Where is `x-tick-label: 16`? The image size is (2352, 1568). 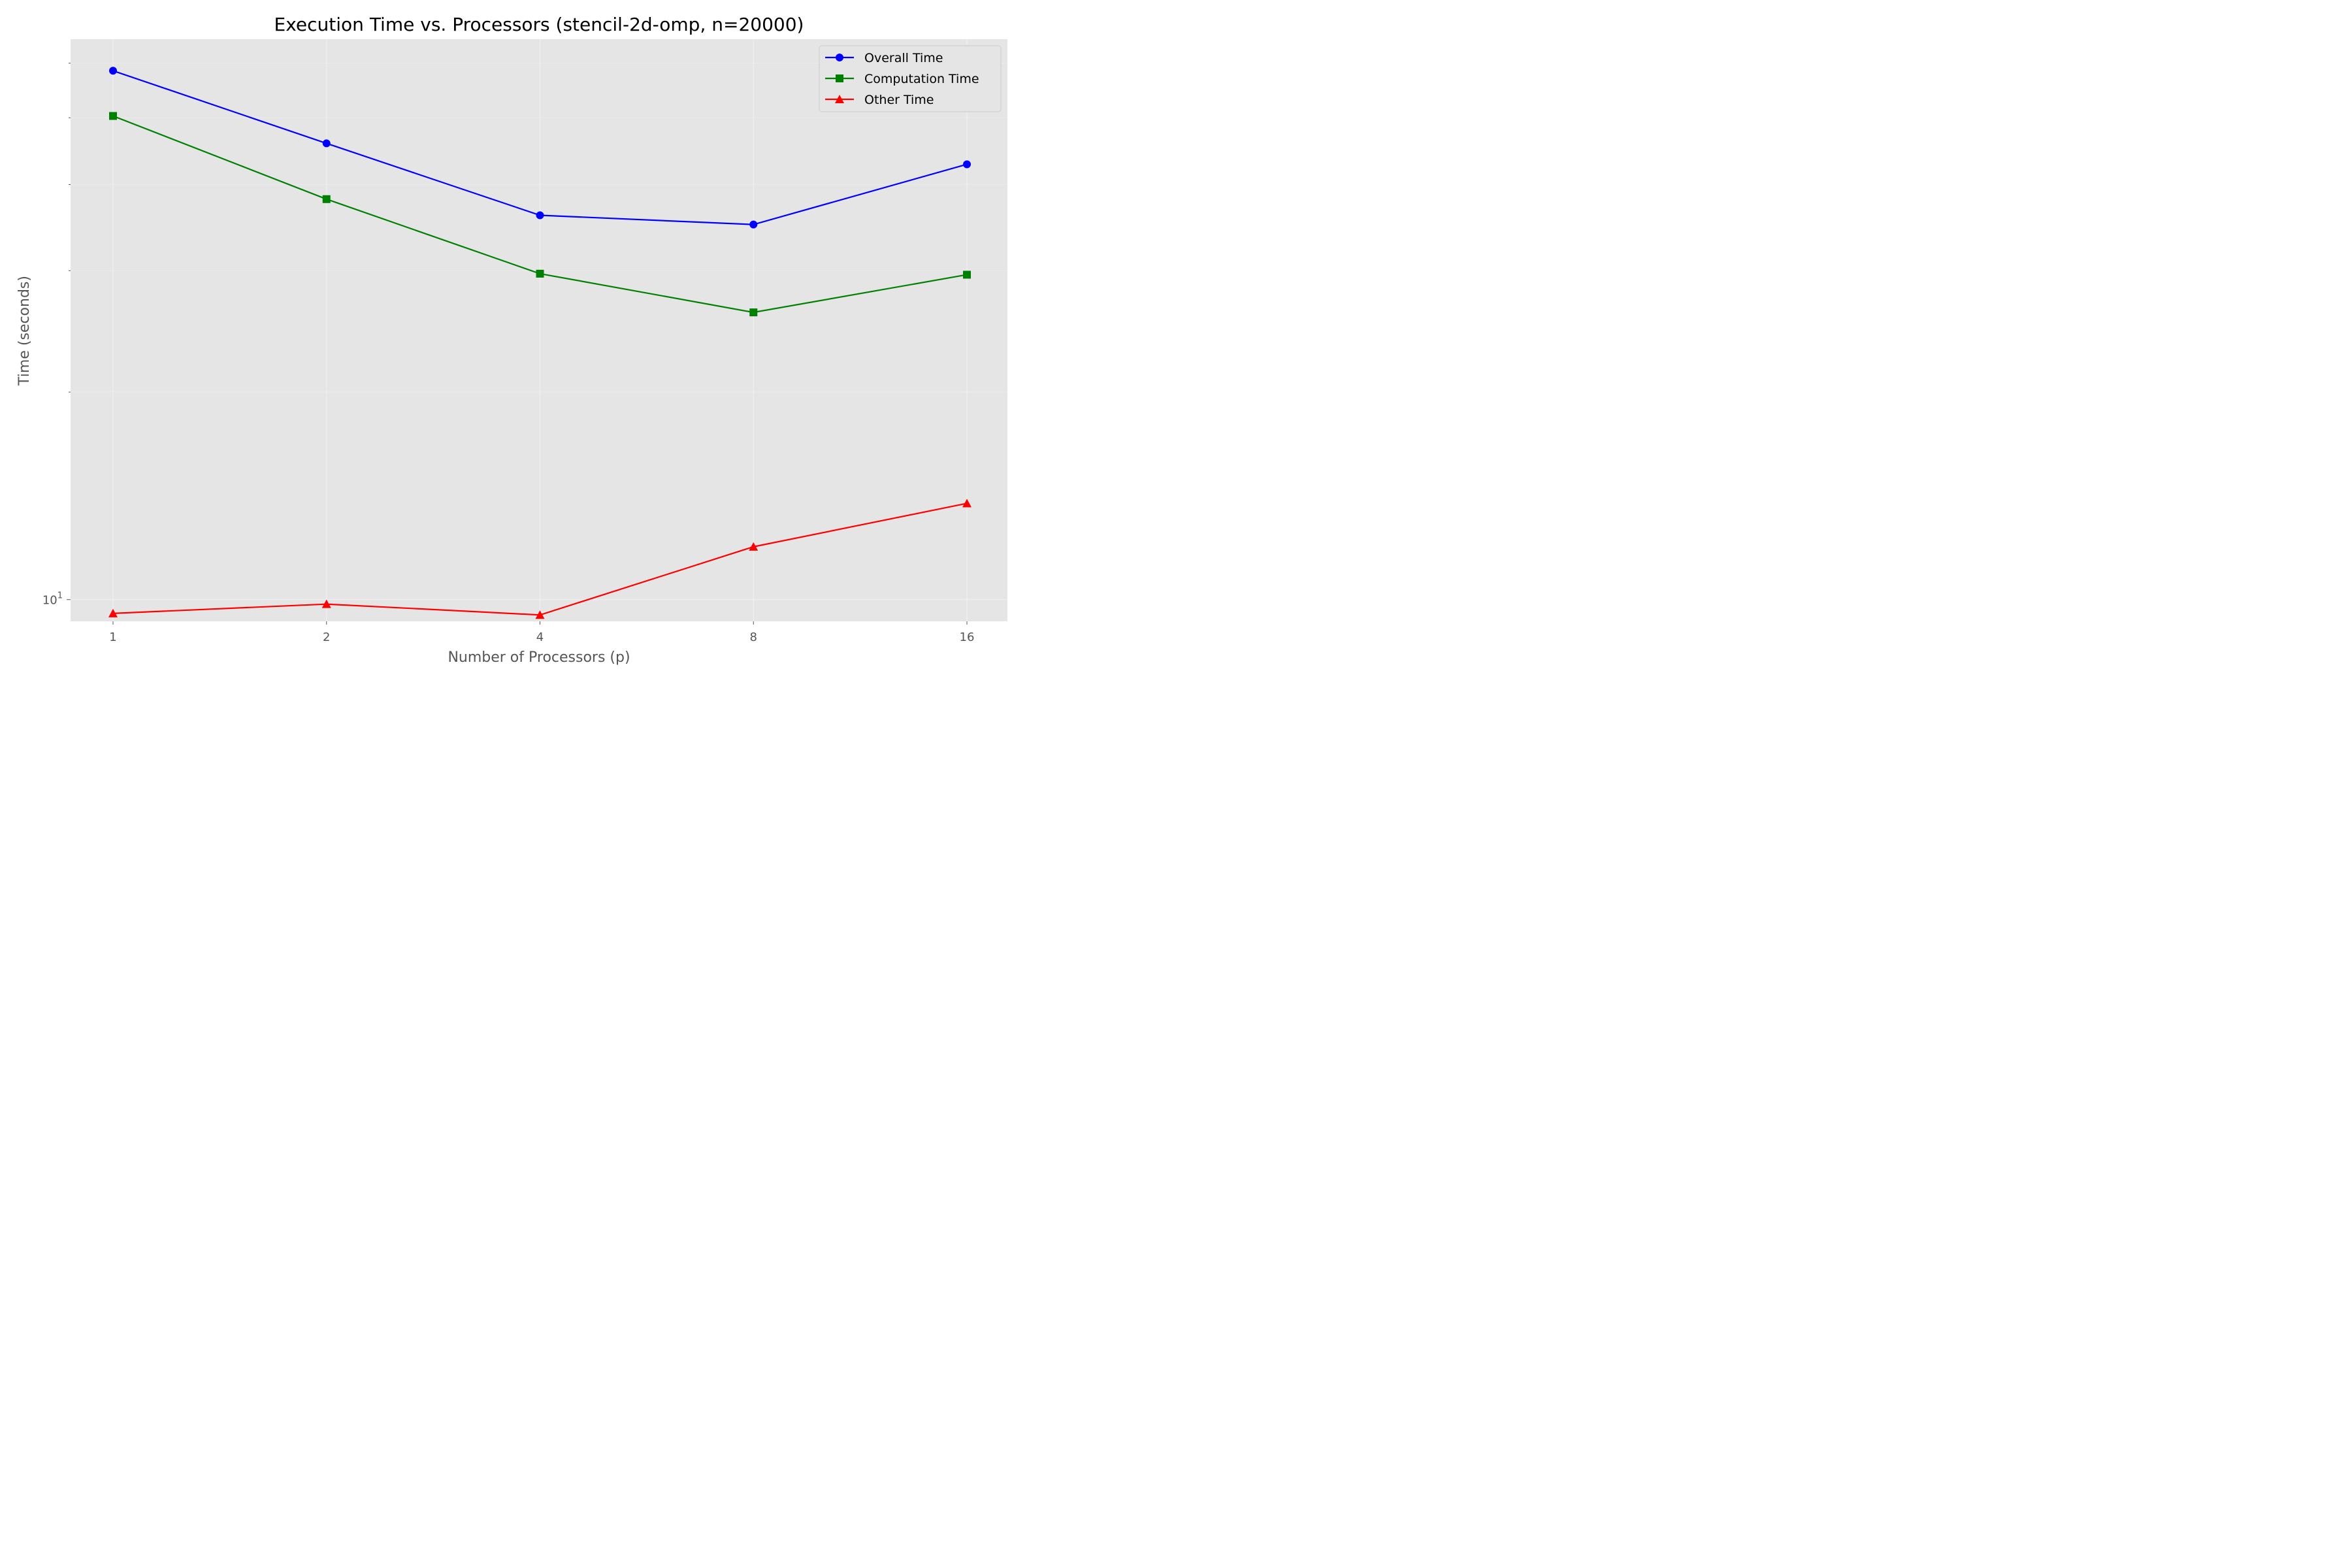
x-tick-label: 16 is located at coordinates (967, 637).